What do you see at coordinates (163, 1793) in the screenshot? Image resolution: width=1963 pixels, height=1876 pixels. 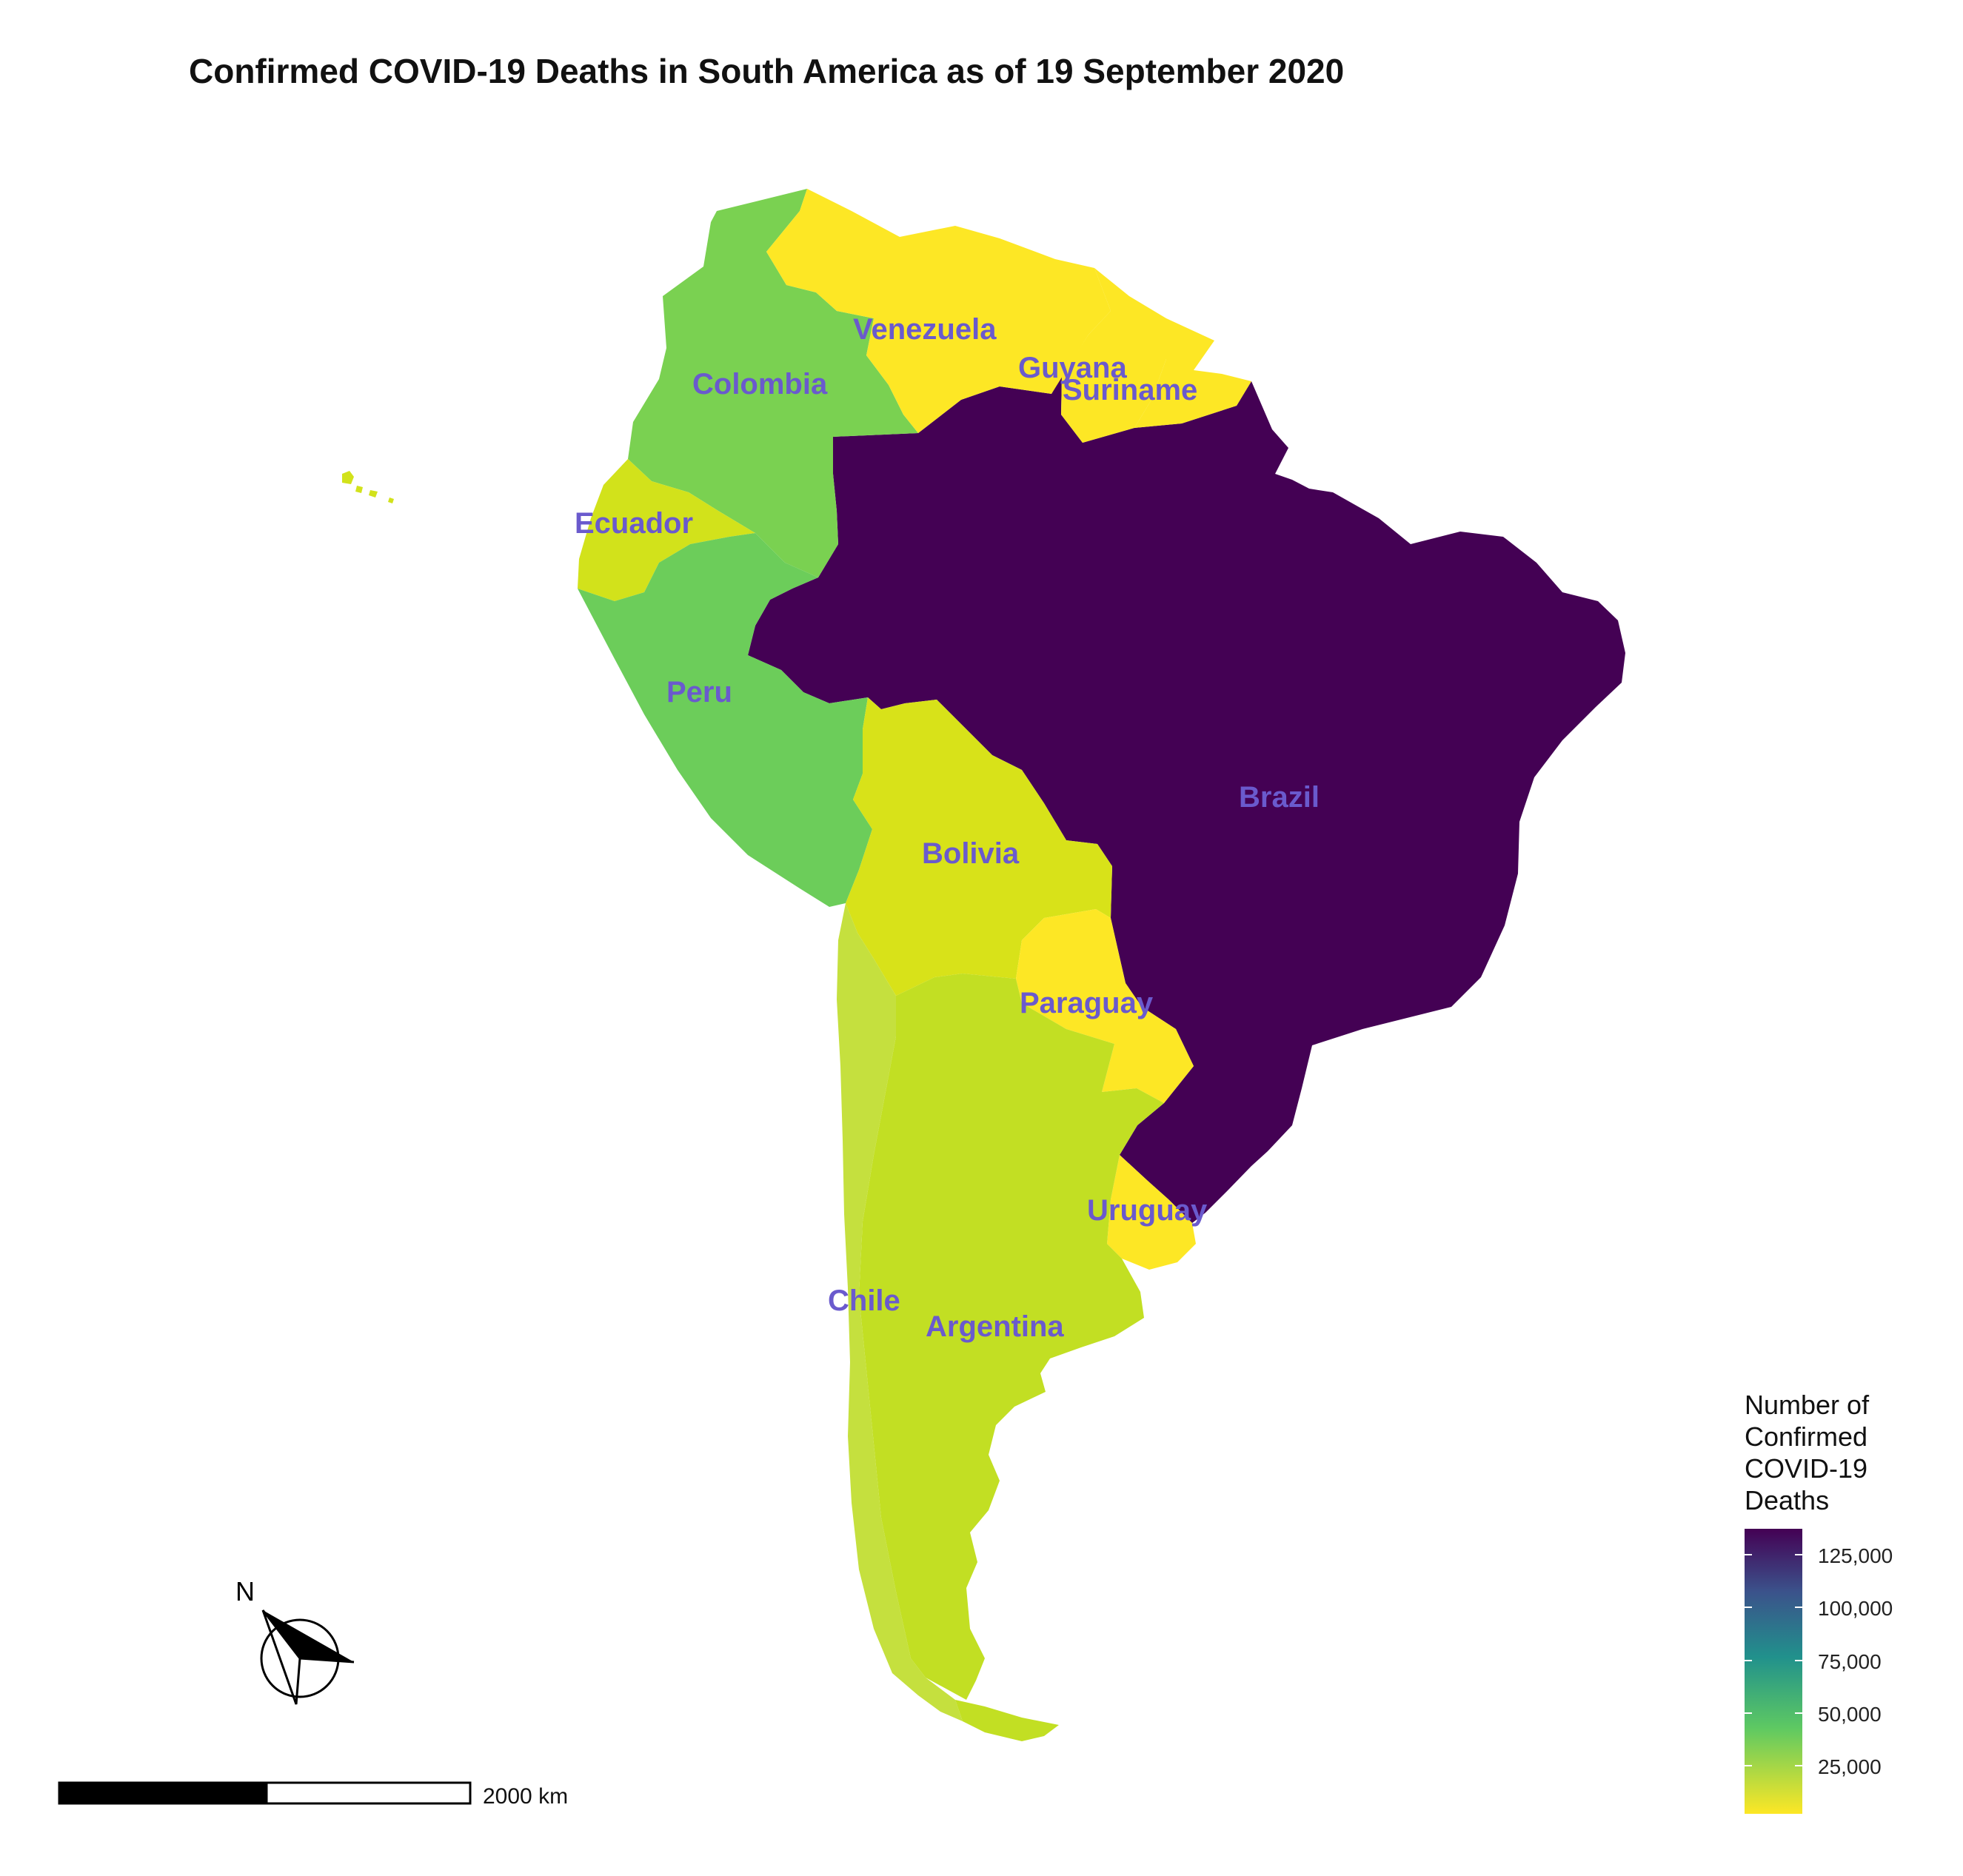 I see `scale-bar-black-segment` at bounding box center [163, 1793].